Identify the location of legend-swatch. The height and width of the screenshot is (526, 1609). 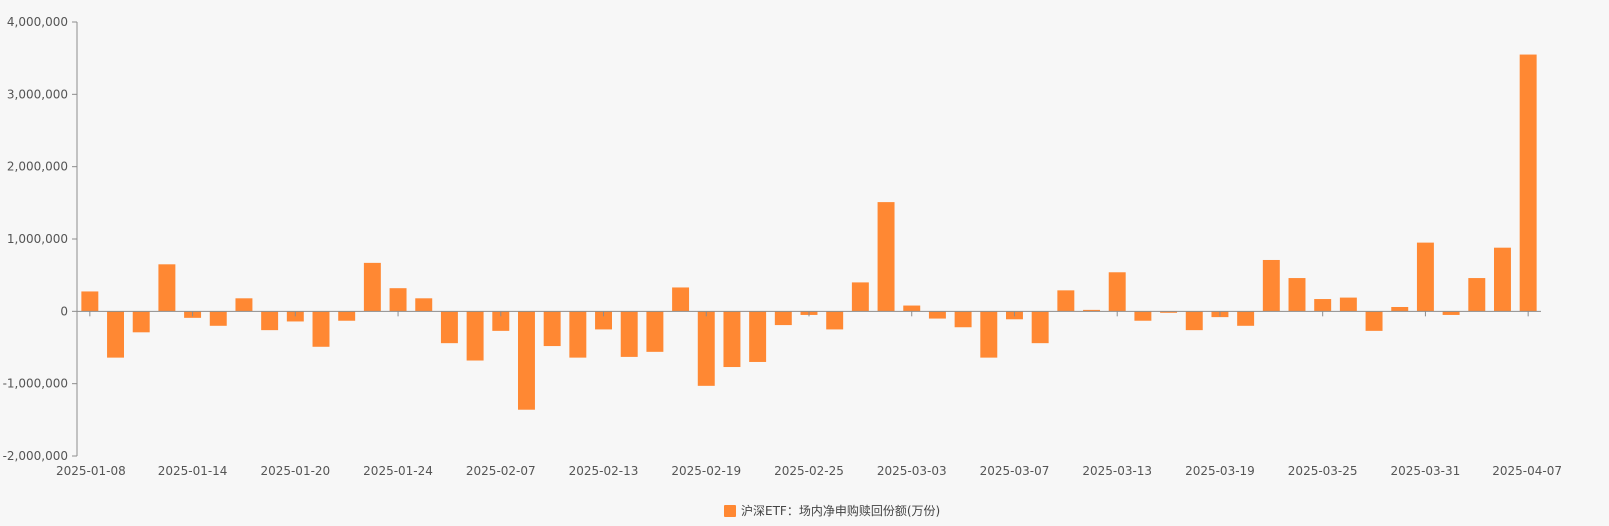
(730, 511).